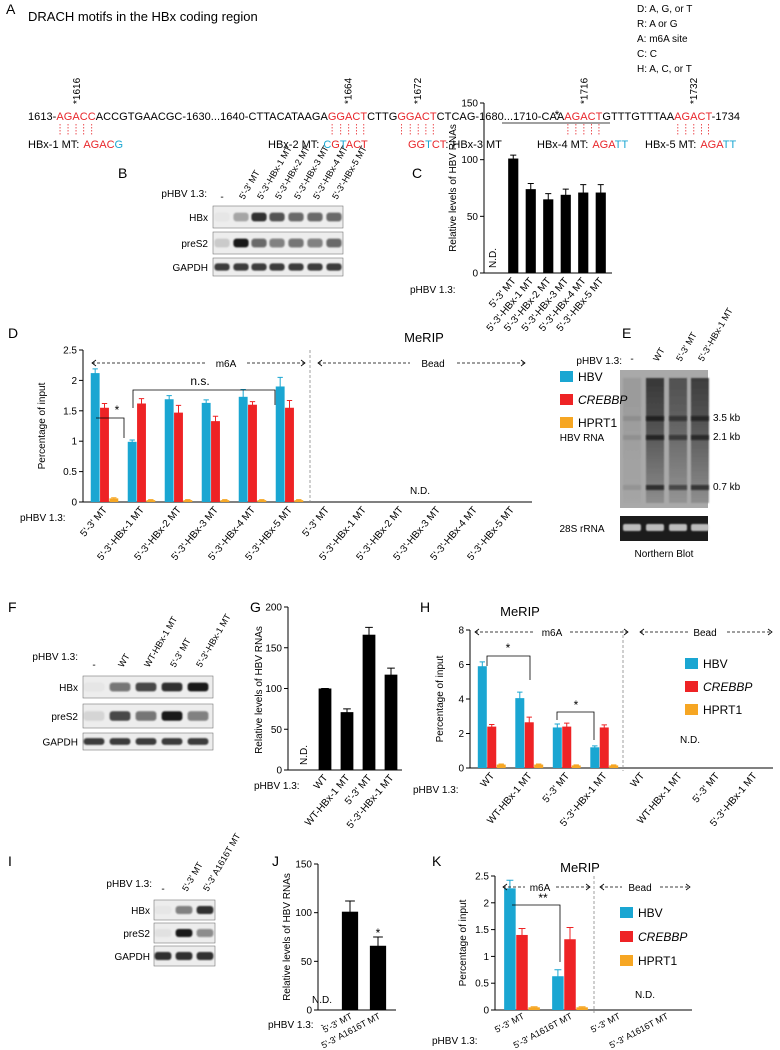 The height and width of the screenshot is (1050, 780). I want to click on mutant-part: HBx-2 MT:, so click(293, 145).